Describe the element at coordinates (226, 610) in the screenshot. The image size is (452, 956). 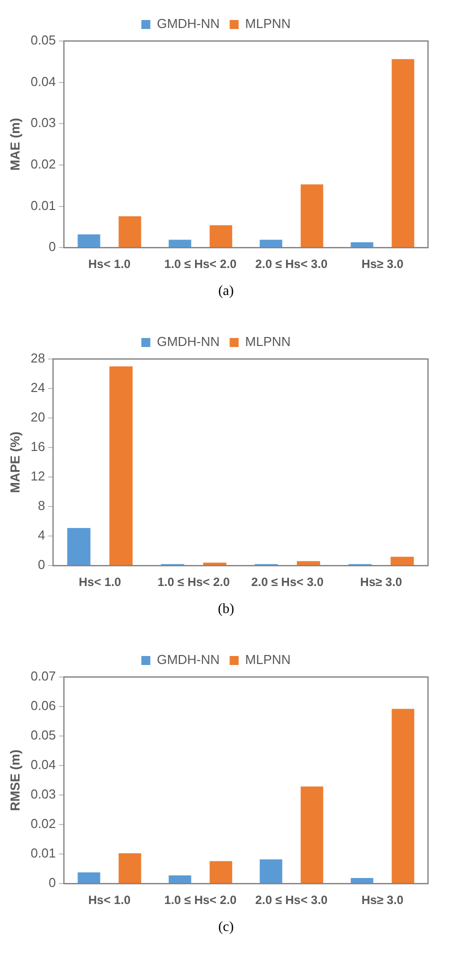
I see `text: (b)` at that location.